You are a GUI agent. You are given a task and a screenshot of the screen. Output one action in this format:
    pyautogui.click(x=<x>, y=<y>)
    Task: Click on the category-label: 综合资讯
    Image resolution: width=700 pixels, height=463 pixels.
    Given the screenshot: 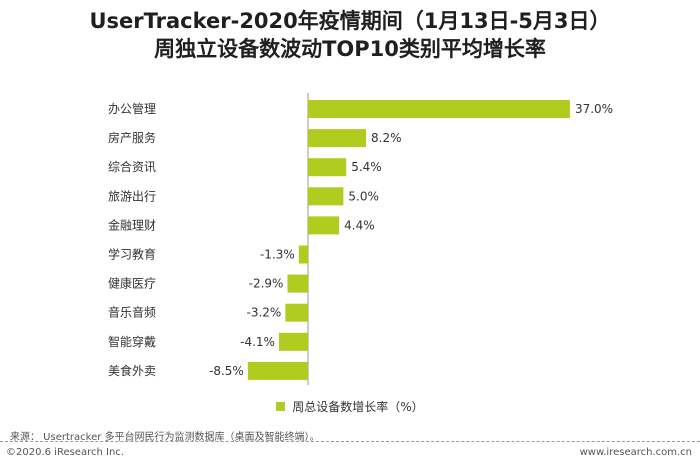 What is the action you would take?
    pyautogui.click(x=132, y=166)
    